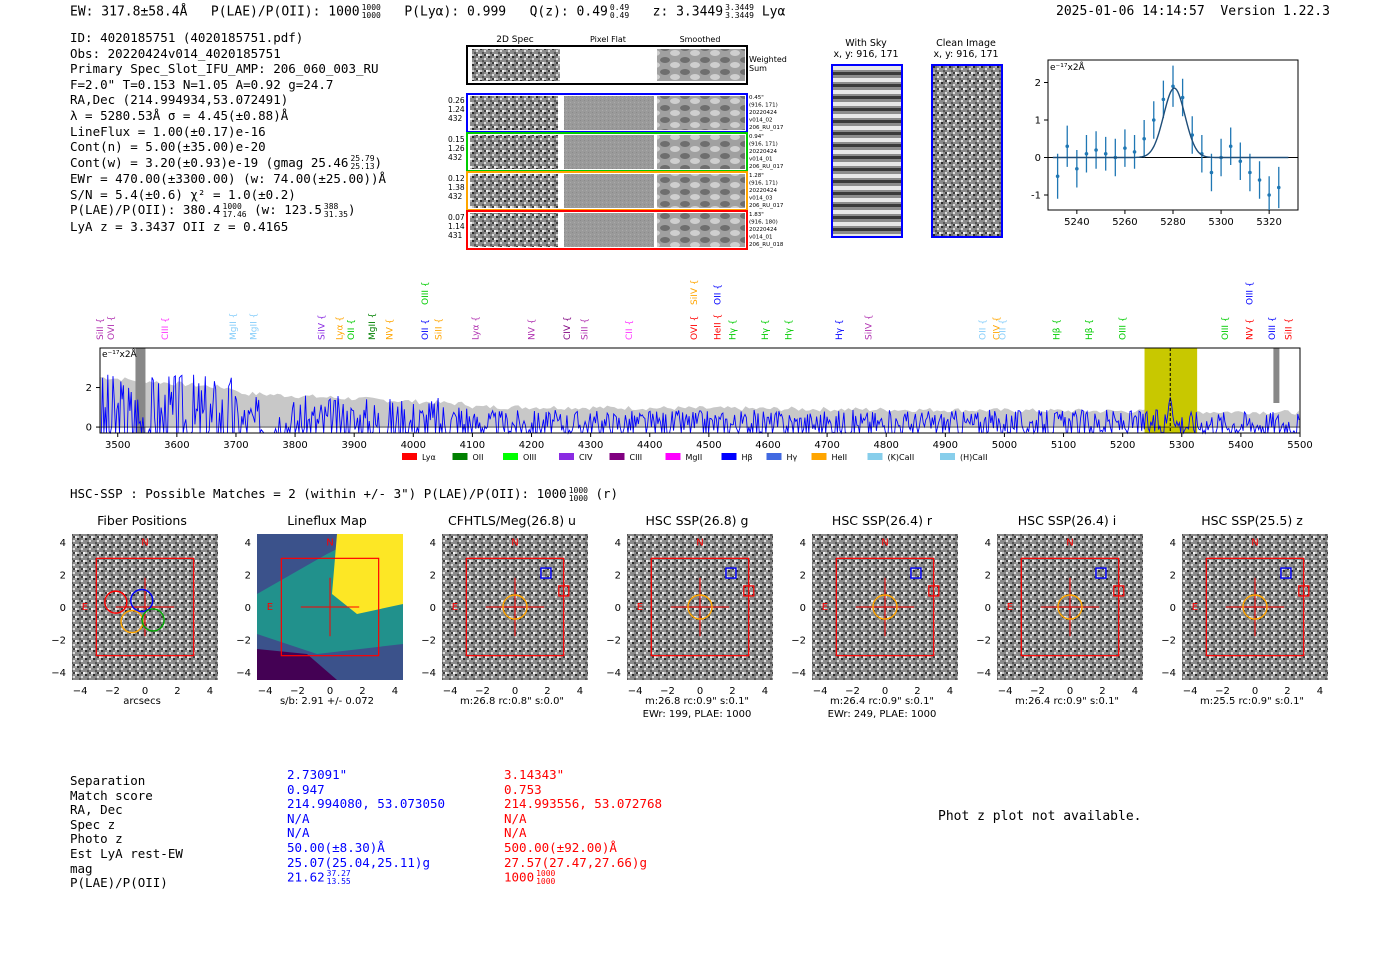 The height and width of the screenshot is (953, 1400). What do you see at coordinates (583, 804) in the screenshot?
I see `match-value: 214.993556, 53.072768` at bounding box center [583, 804].